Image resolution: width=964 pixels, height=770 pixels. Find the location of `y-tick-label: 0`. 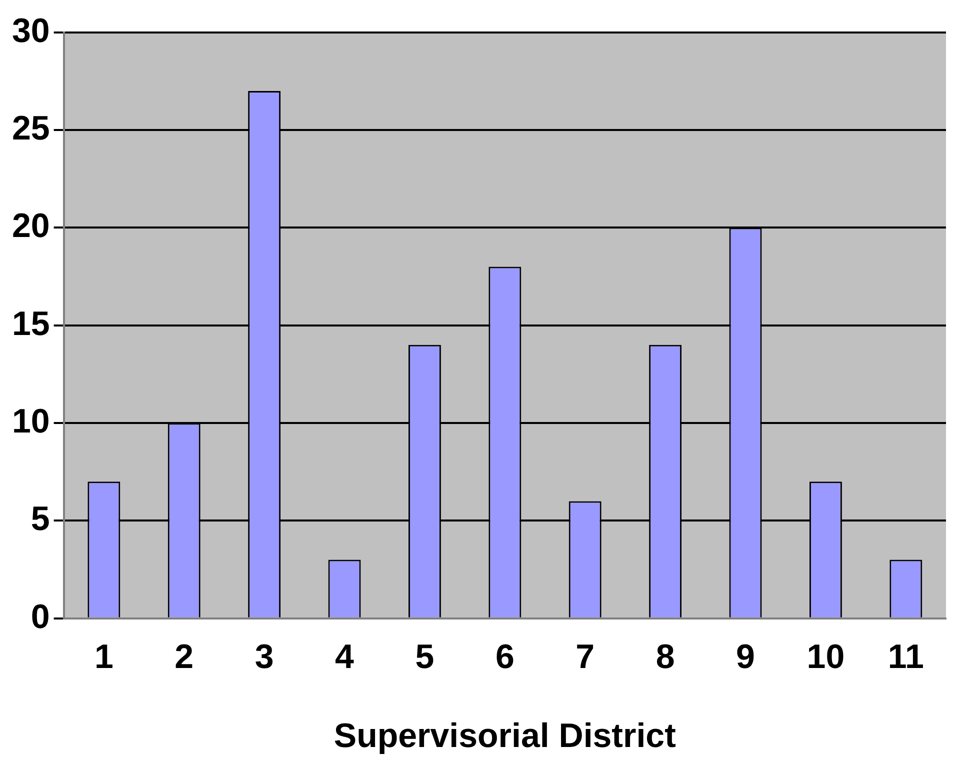

y-tick-label: 0 is located at coordinates (40, 617).